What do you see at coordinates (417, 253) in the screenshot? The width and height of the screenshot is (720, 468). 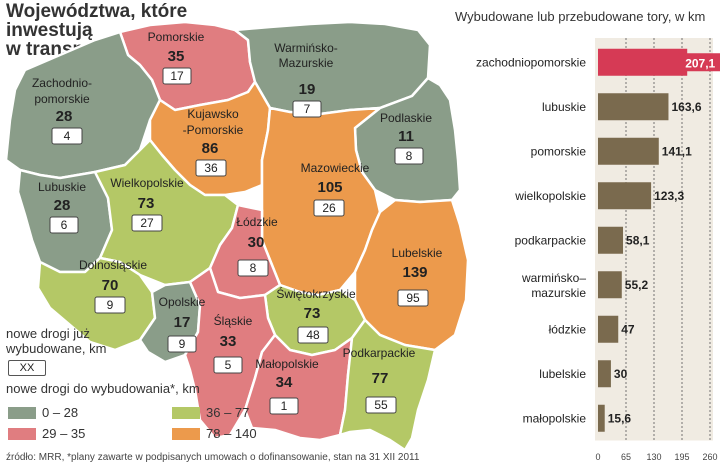 I see `region-name-lubelskie: Lubelskie` at bounding box center [417, 253].